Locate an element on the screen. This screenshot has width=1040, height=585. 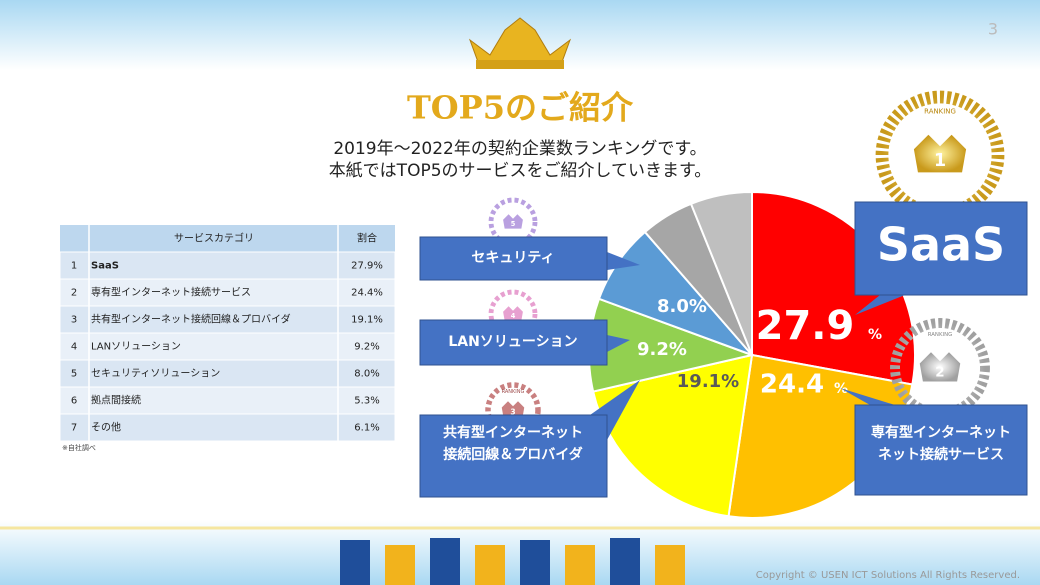
row-rank: 5 is located at coordinates (74, 374).